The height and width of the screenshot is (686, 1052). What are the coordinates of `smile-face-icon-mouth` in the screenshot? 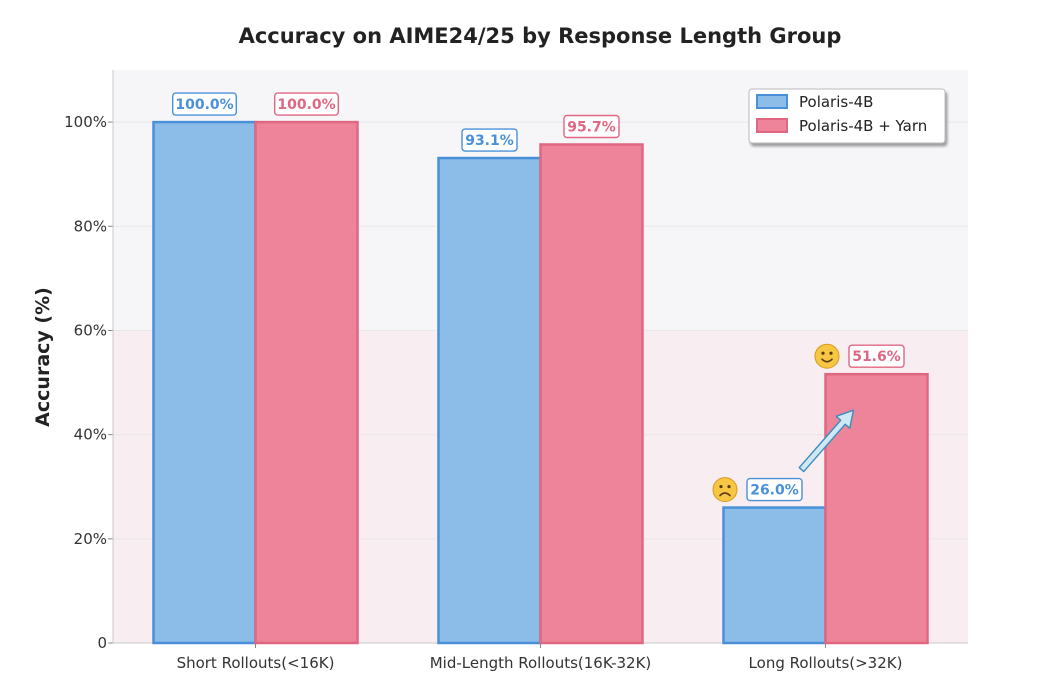 It's located at (827, 360).